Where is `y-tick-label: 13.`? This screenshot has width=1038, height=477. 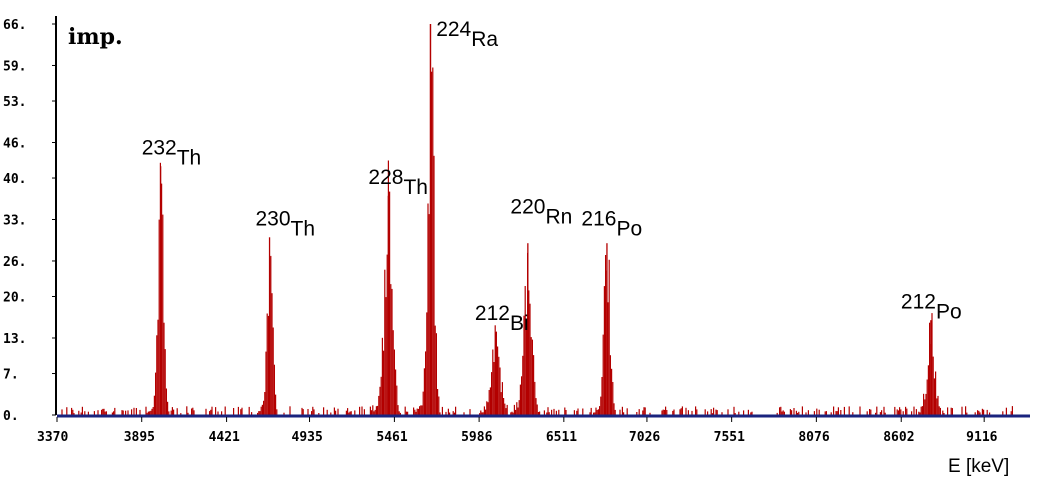
y-tick-label: 13. is located at coordinates (14, 339).